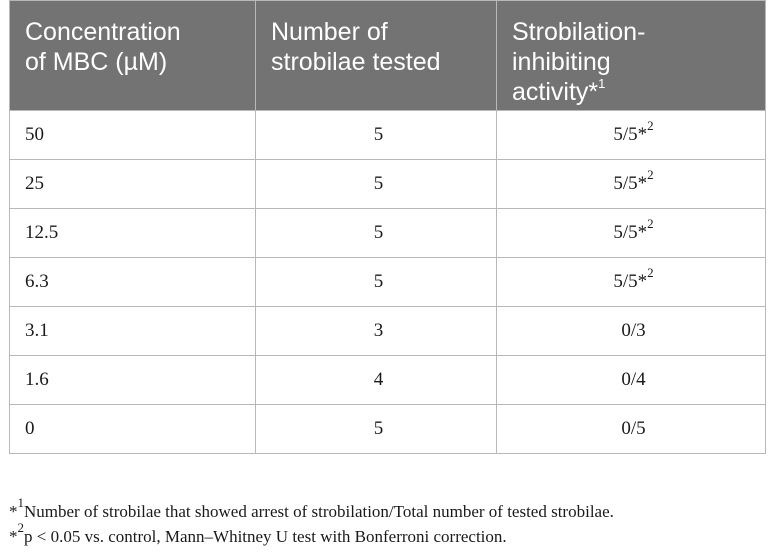  Describe the element at coordinates (376, 55) in the screenshot. I see `header-number-tested: Number of strobilae tested` at that location.